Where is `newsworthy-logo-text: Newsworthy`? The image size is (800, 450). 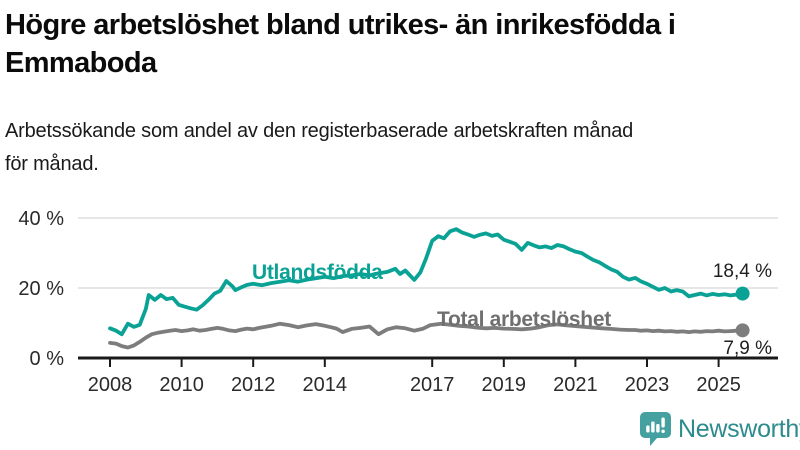 newsworthy-logo-text: Newsworthy is located at coordinates (739, 428).